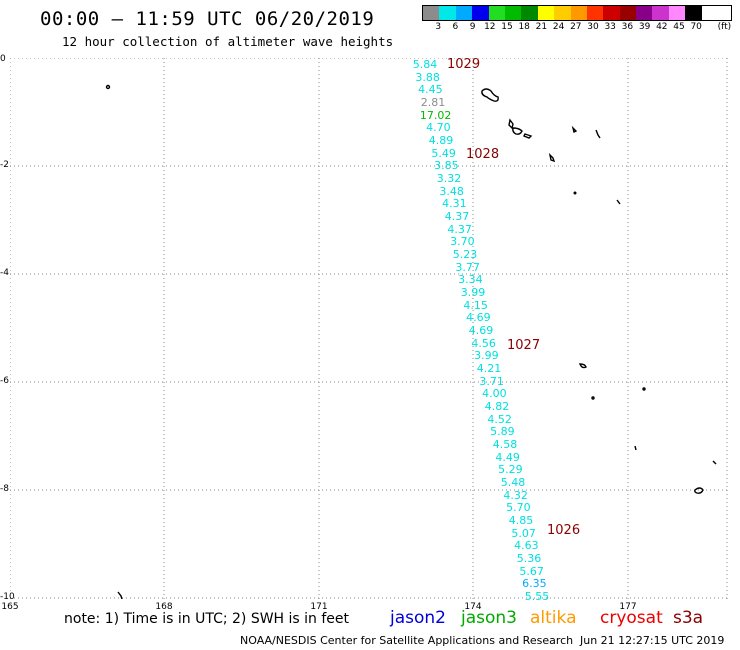 Image resolution: width=740 pixels, height=650 pixels. I want to click on wave-height-obs: 4.45, so click(430, 90).